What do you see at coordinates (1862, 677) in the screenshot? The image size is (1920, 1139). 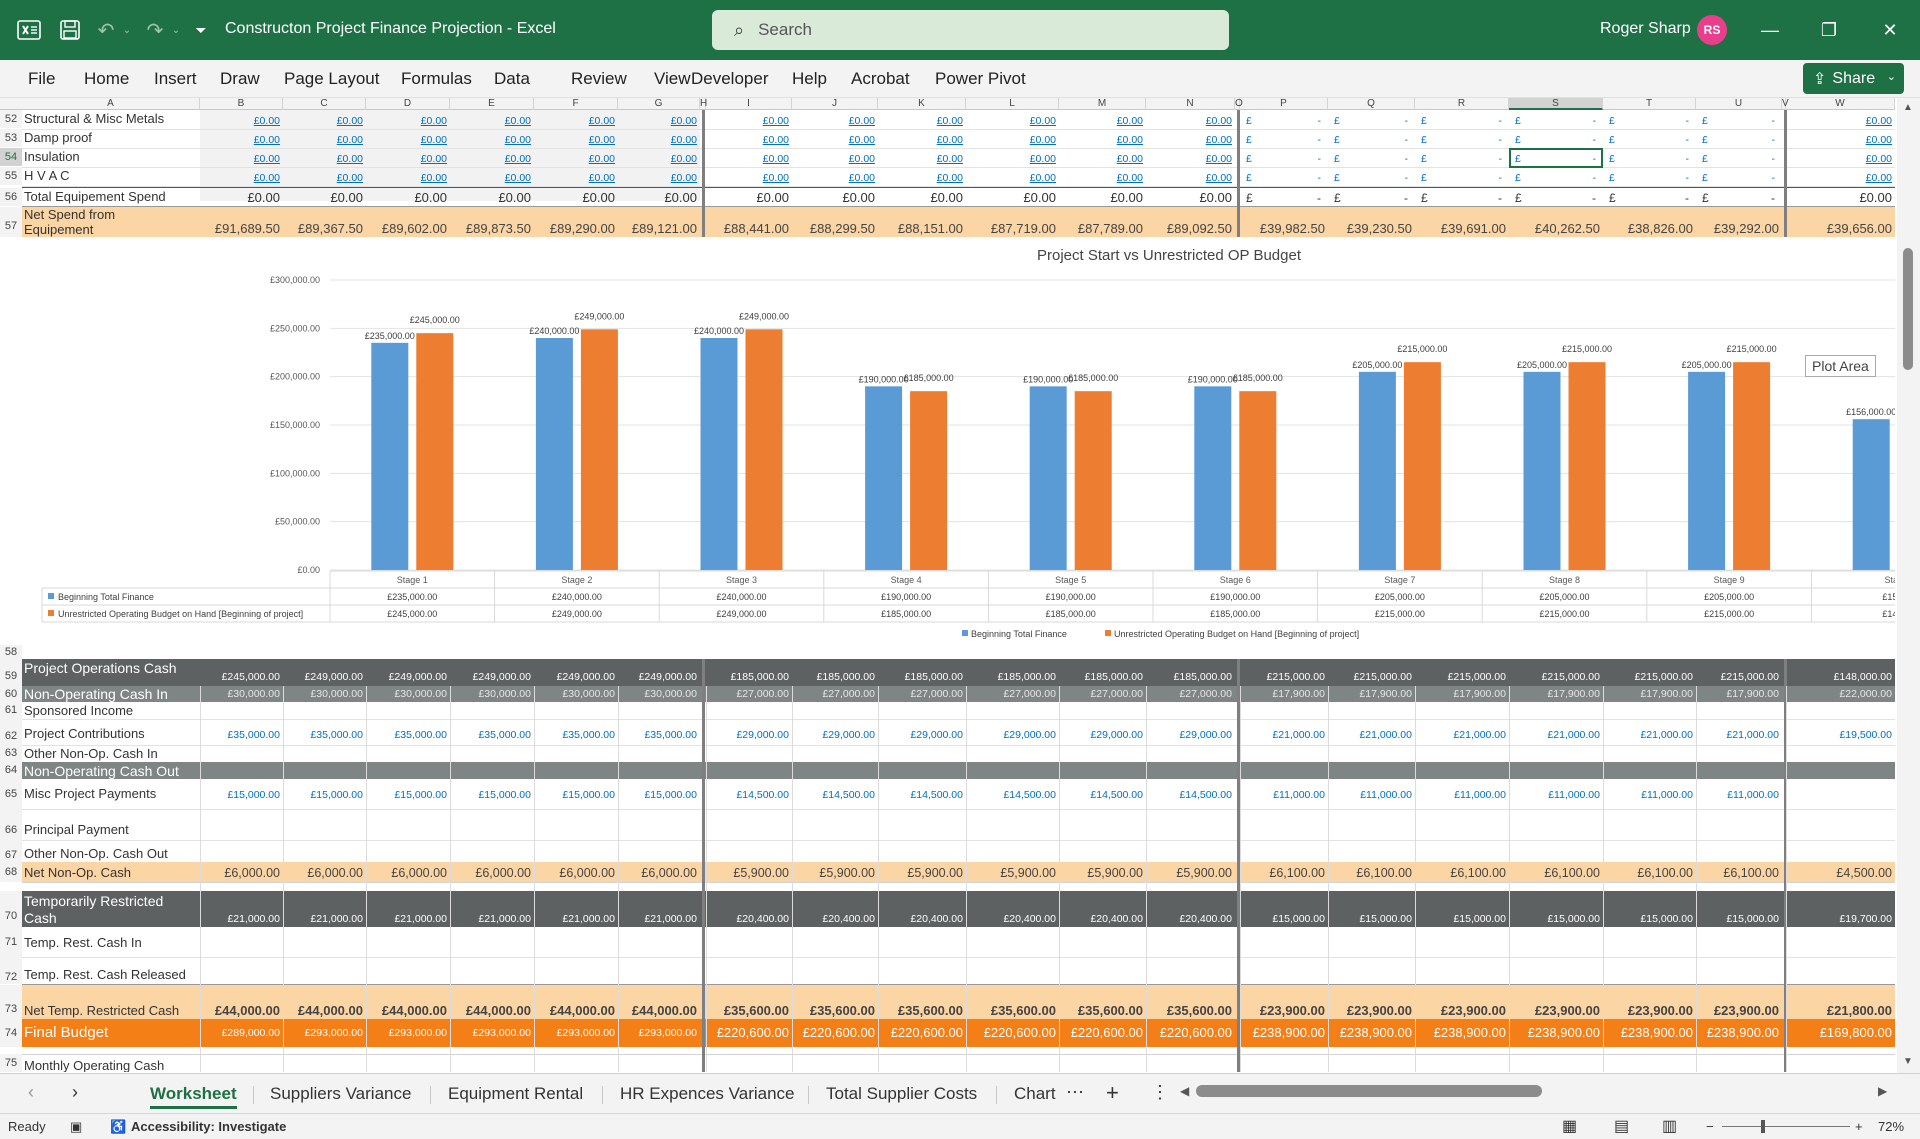 I see `value-cell: £148,000.00` at bounding box center [1862, 677].